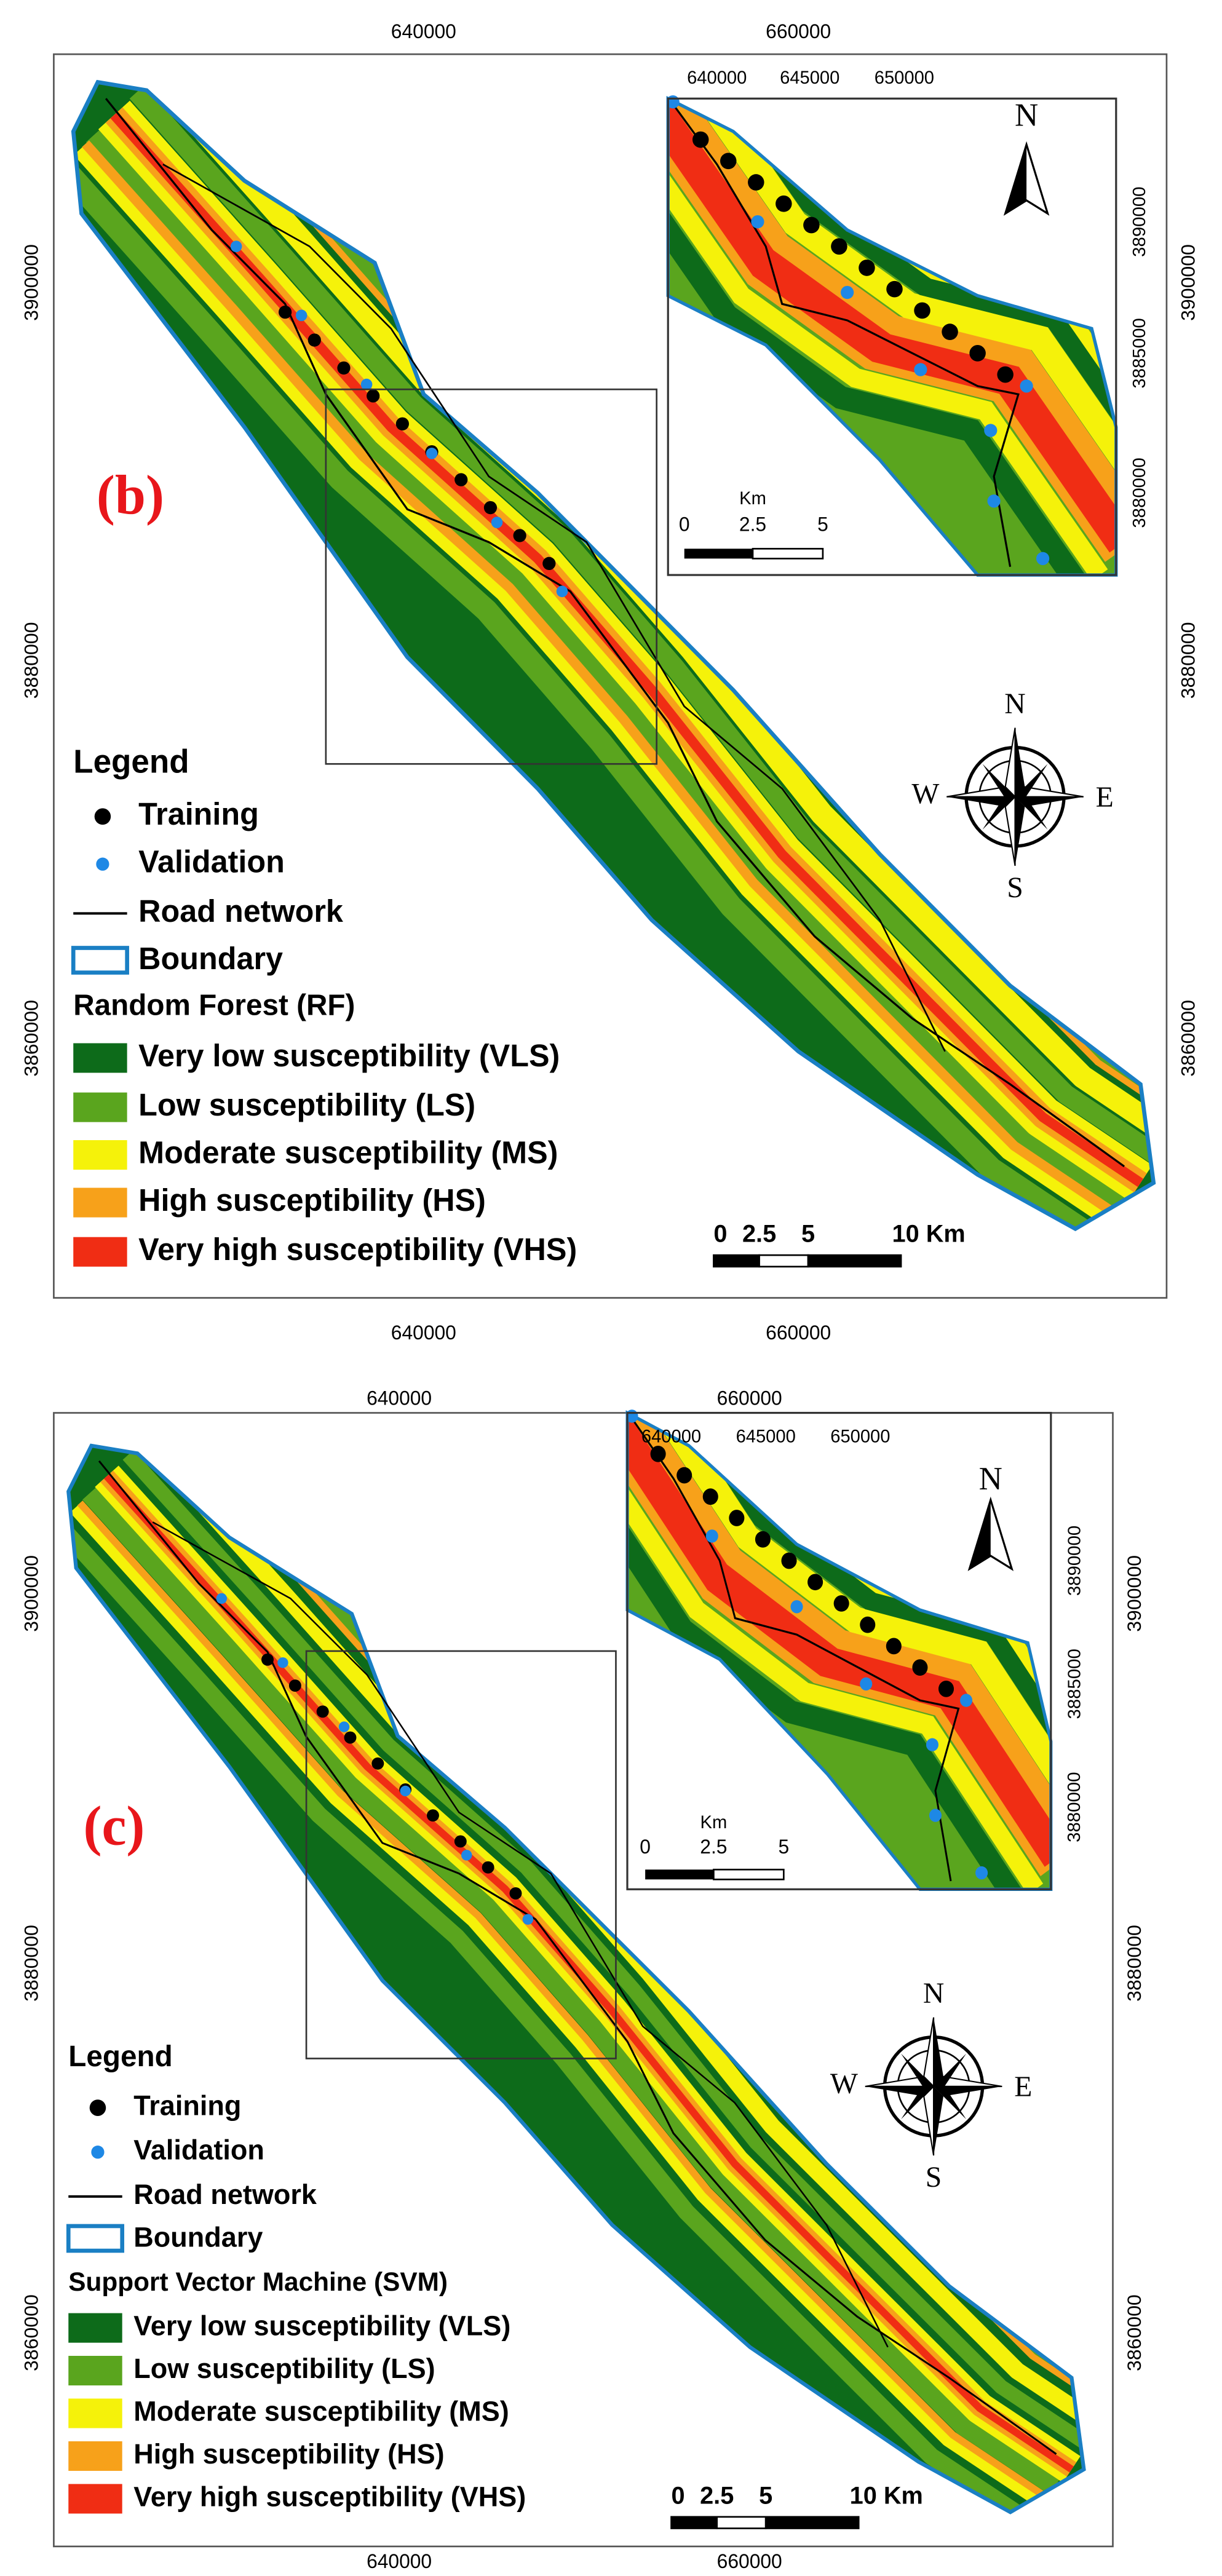 The width and height of the screenshot is (1222, 2576). What do you see at coordinates (749, 2561) in the screenshot?
I see `bottom-tick-label: 660000` at bounding box center [749, 2561].